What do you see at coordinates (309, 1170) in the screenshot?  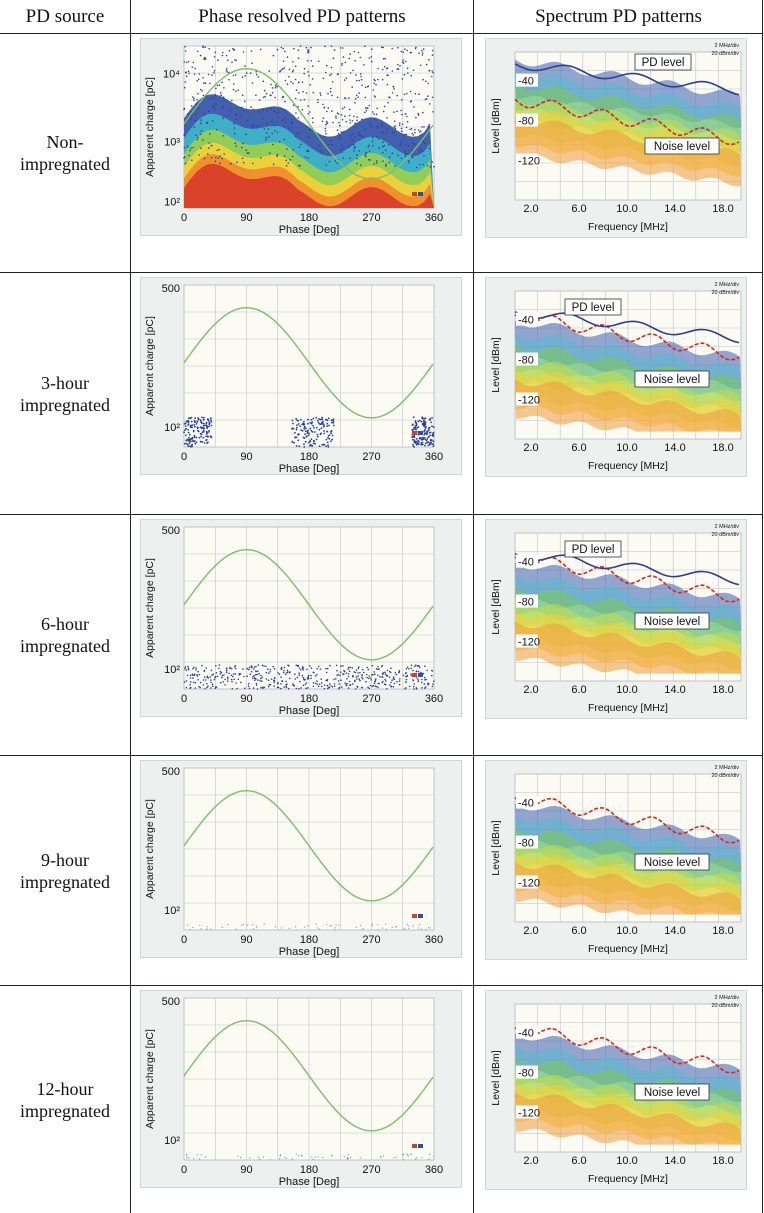 I see `prpd-x-tick: 180` at bounding box center [309, 1170].